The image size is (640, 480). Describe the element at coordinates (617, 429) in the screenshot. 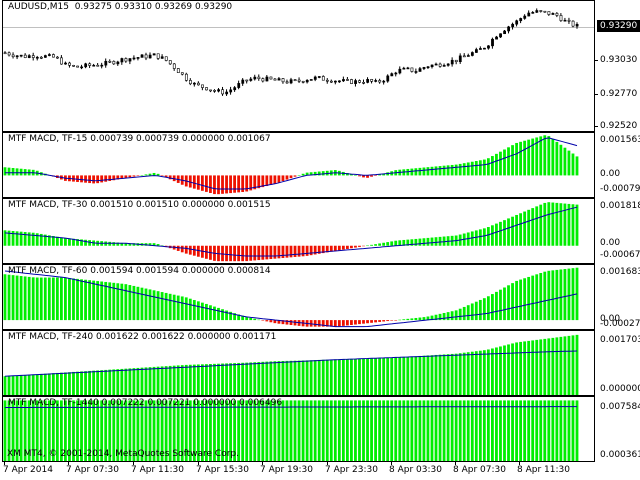

I see `macd-axis-tf1440: 0.007584 0.000361` at that location.